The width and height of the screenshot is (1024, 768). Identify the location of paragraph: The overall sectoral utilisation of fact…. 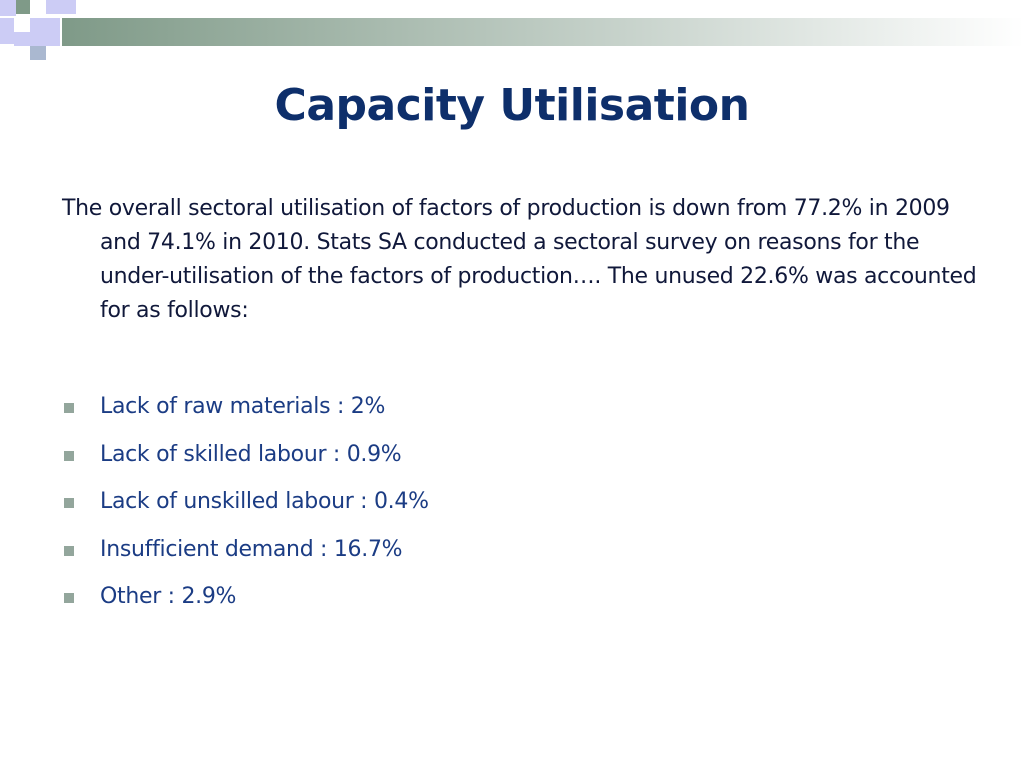
(519, 259).